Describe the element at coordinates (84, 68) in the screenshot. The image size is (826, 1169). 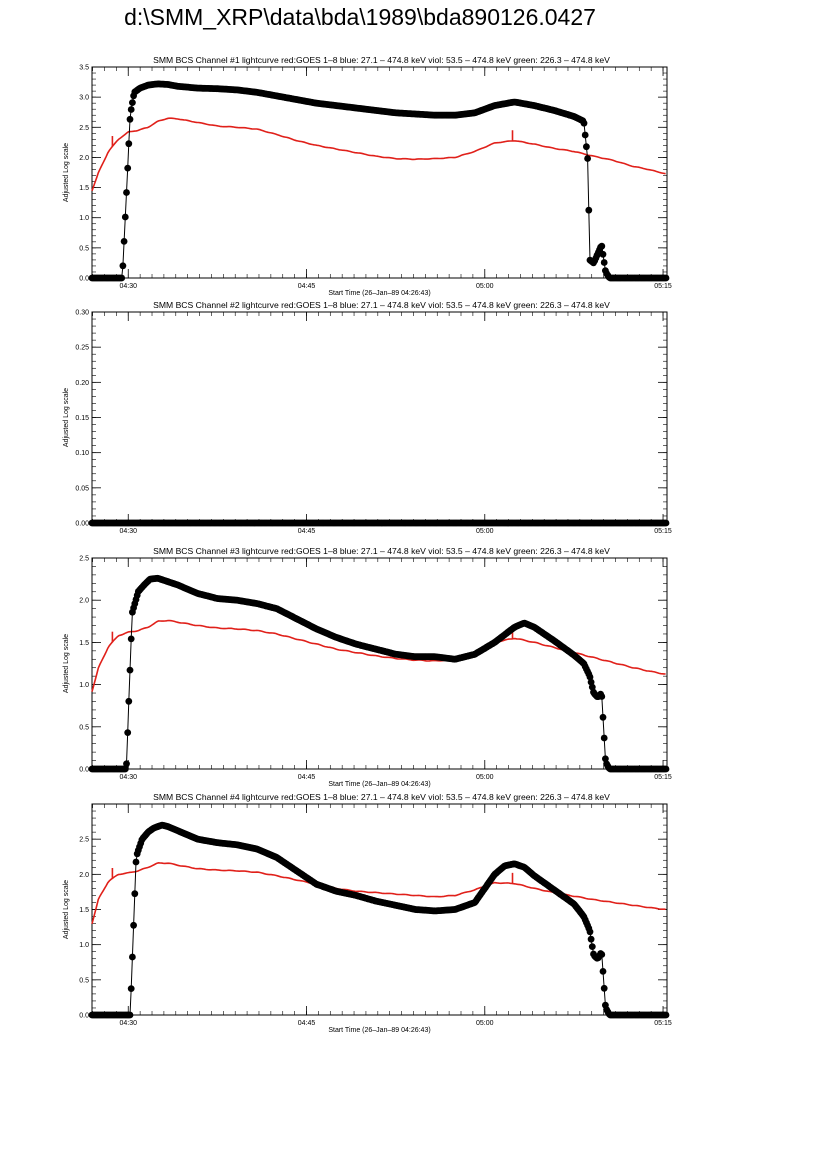
I see `y-tick-label: 3.5` at that location.